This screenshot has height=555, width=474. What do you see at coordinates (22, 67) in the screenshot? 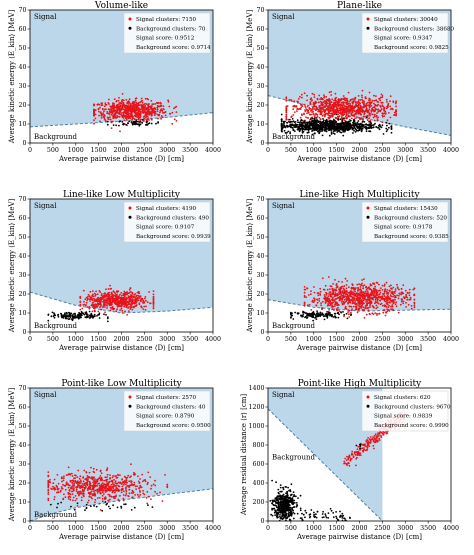
I see `y-tick-label: 40` at bounding box center [22, 67].